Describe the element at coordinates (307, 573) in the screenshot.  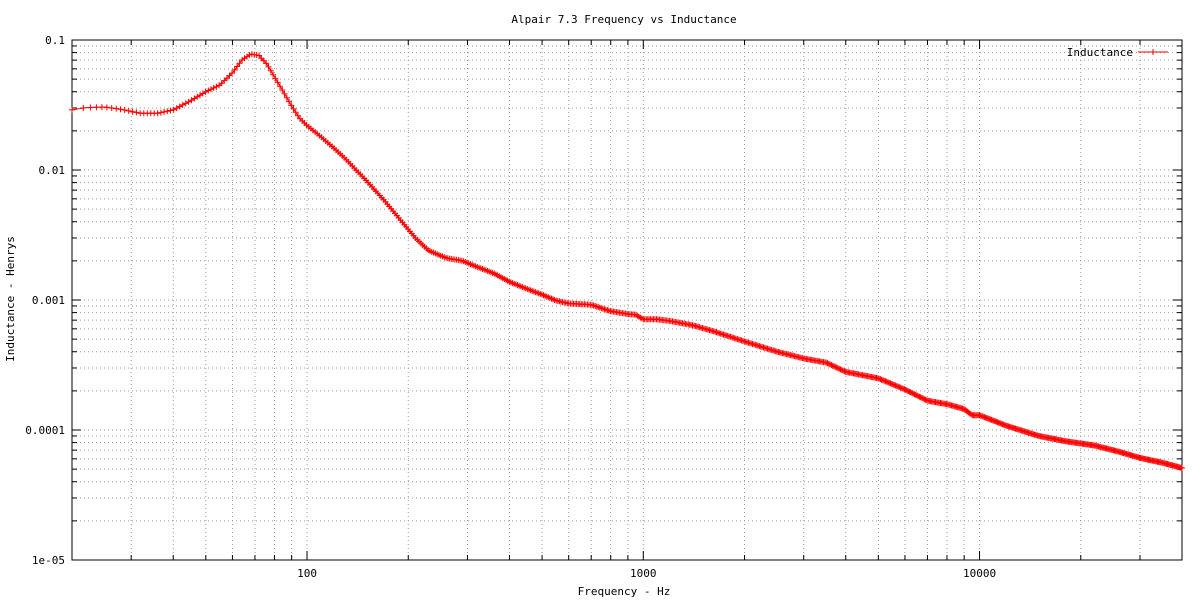
I see `x-tick-label: 100` at that location.